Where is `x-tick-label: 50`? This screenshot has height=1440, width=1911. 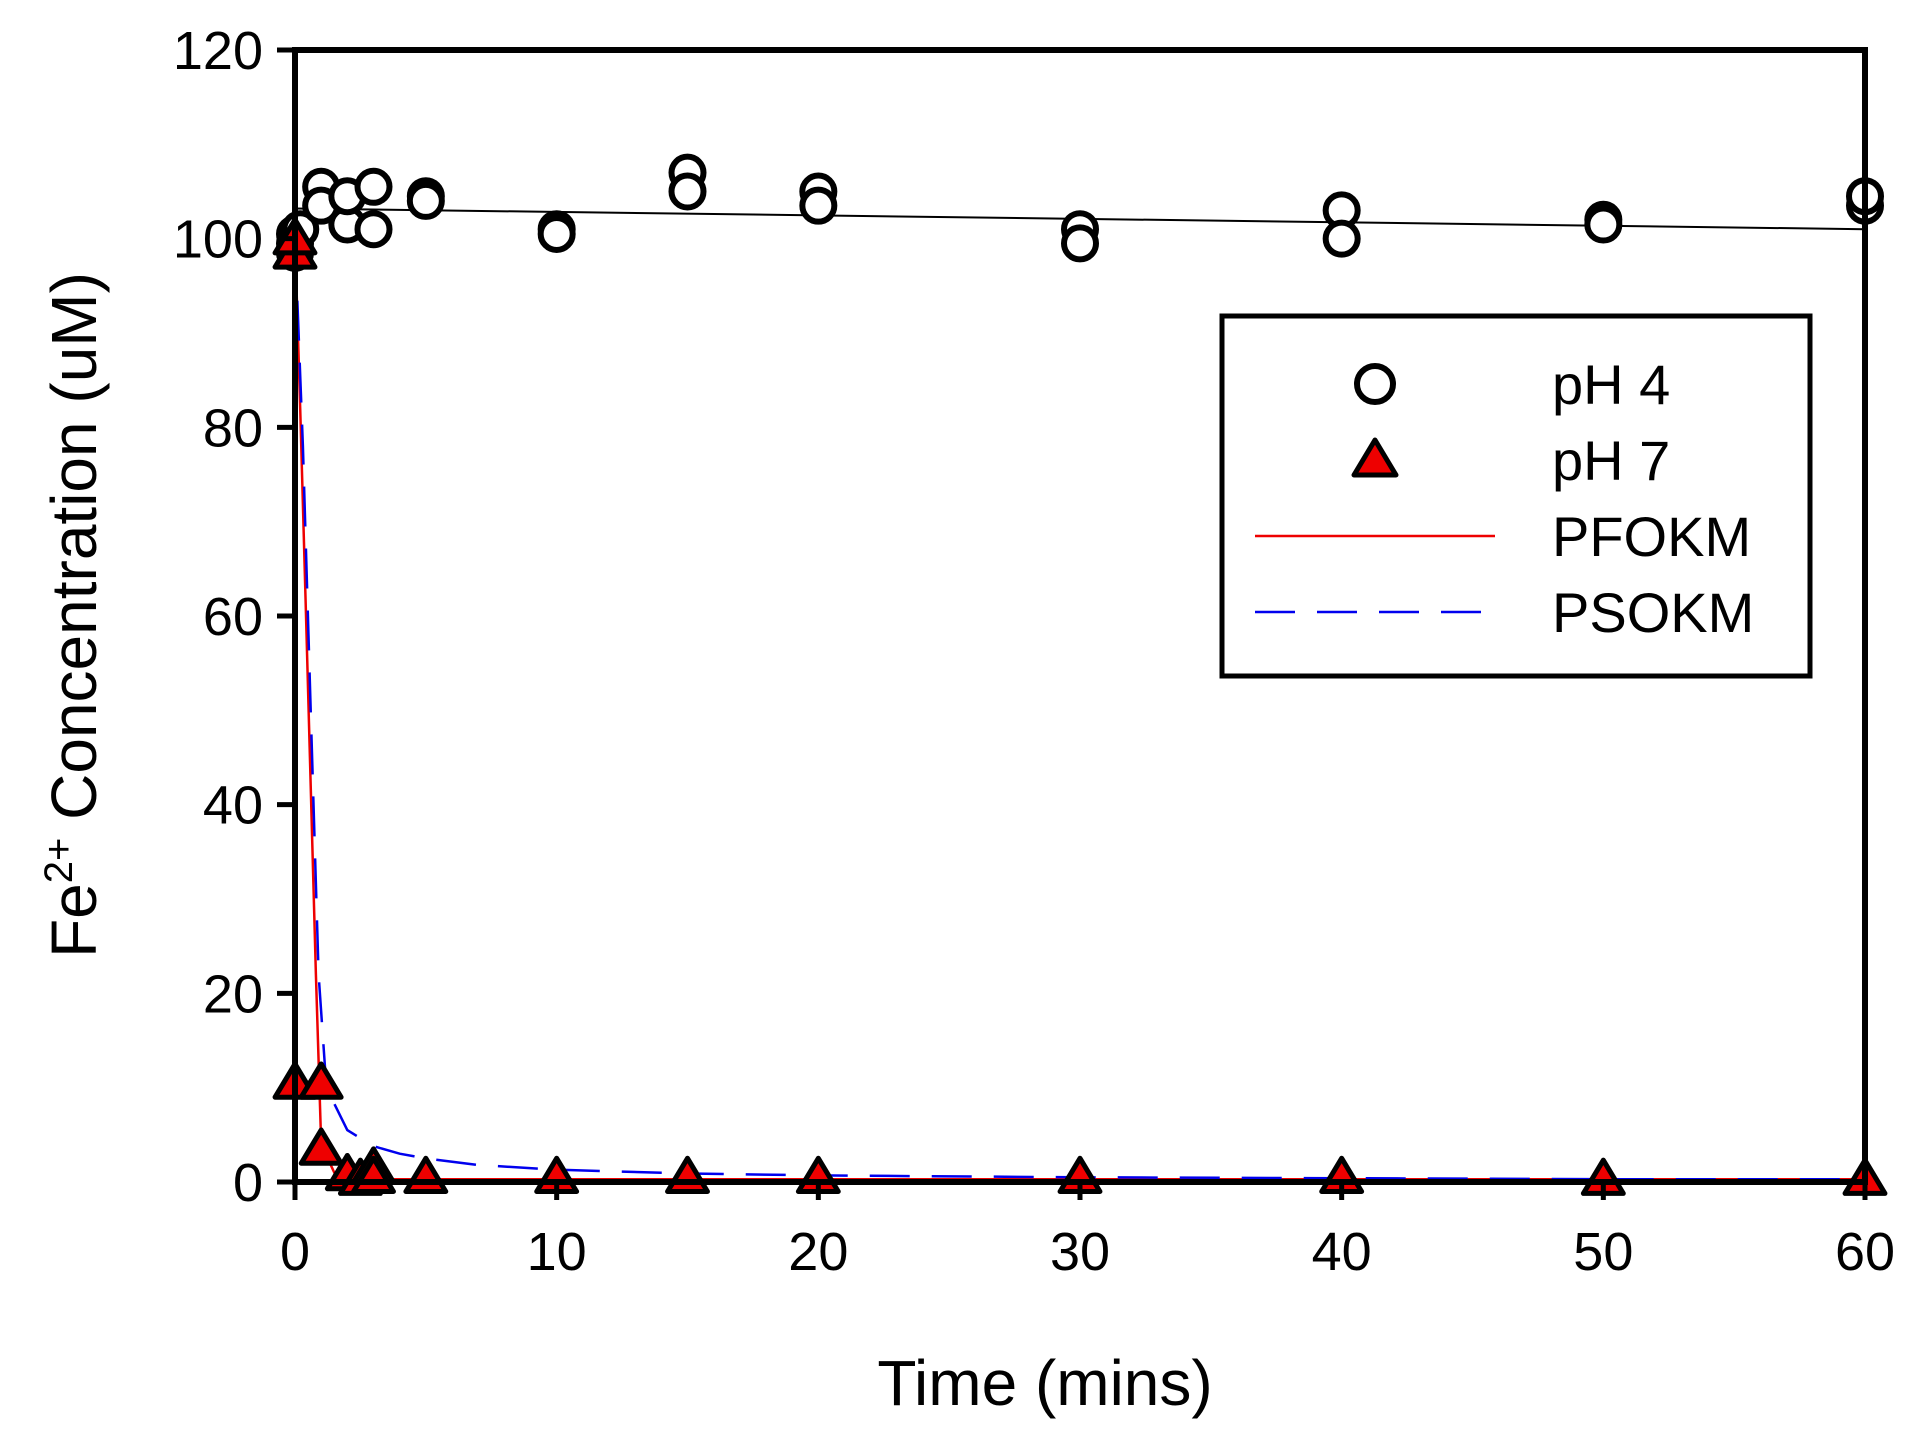
x-tick-label: 50 is located at coordinates (1603, 1252).